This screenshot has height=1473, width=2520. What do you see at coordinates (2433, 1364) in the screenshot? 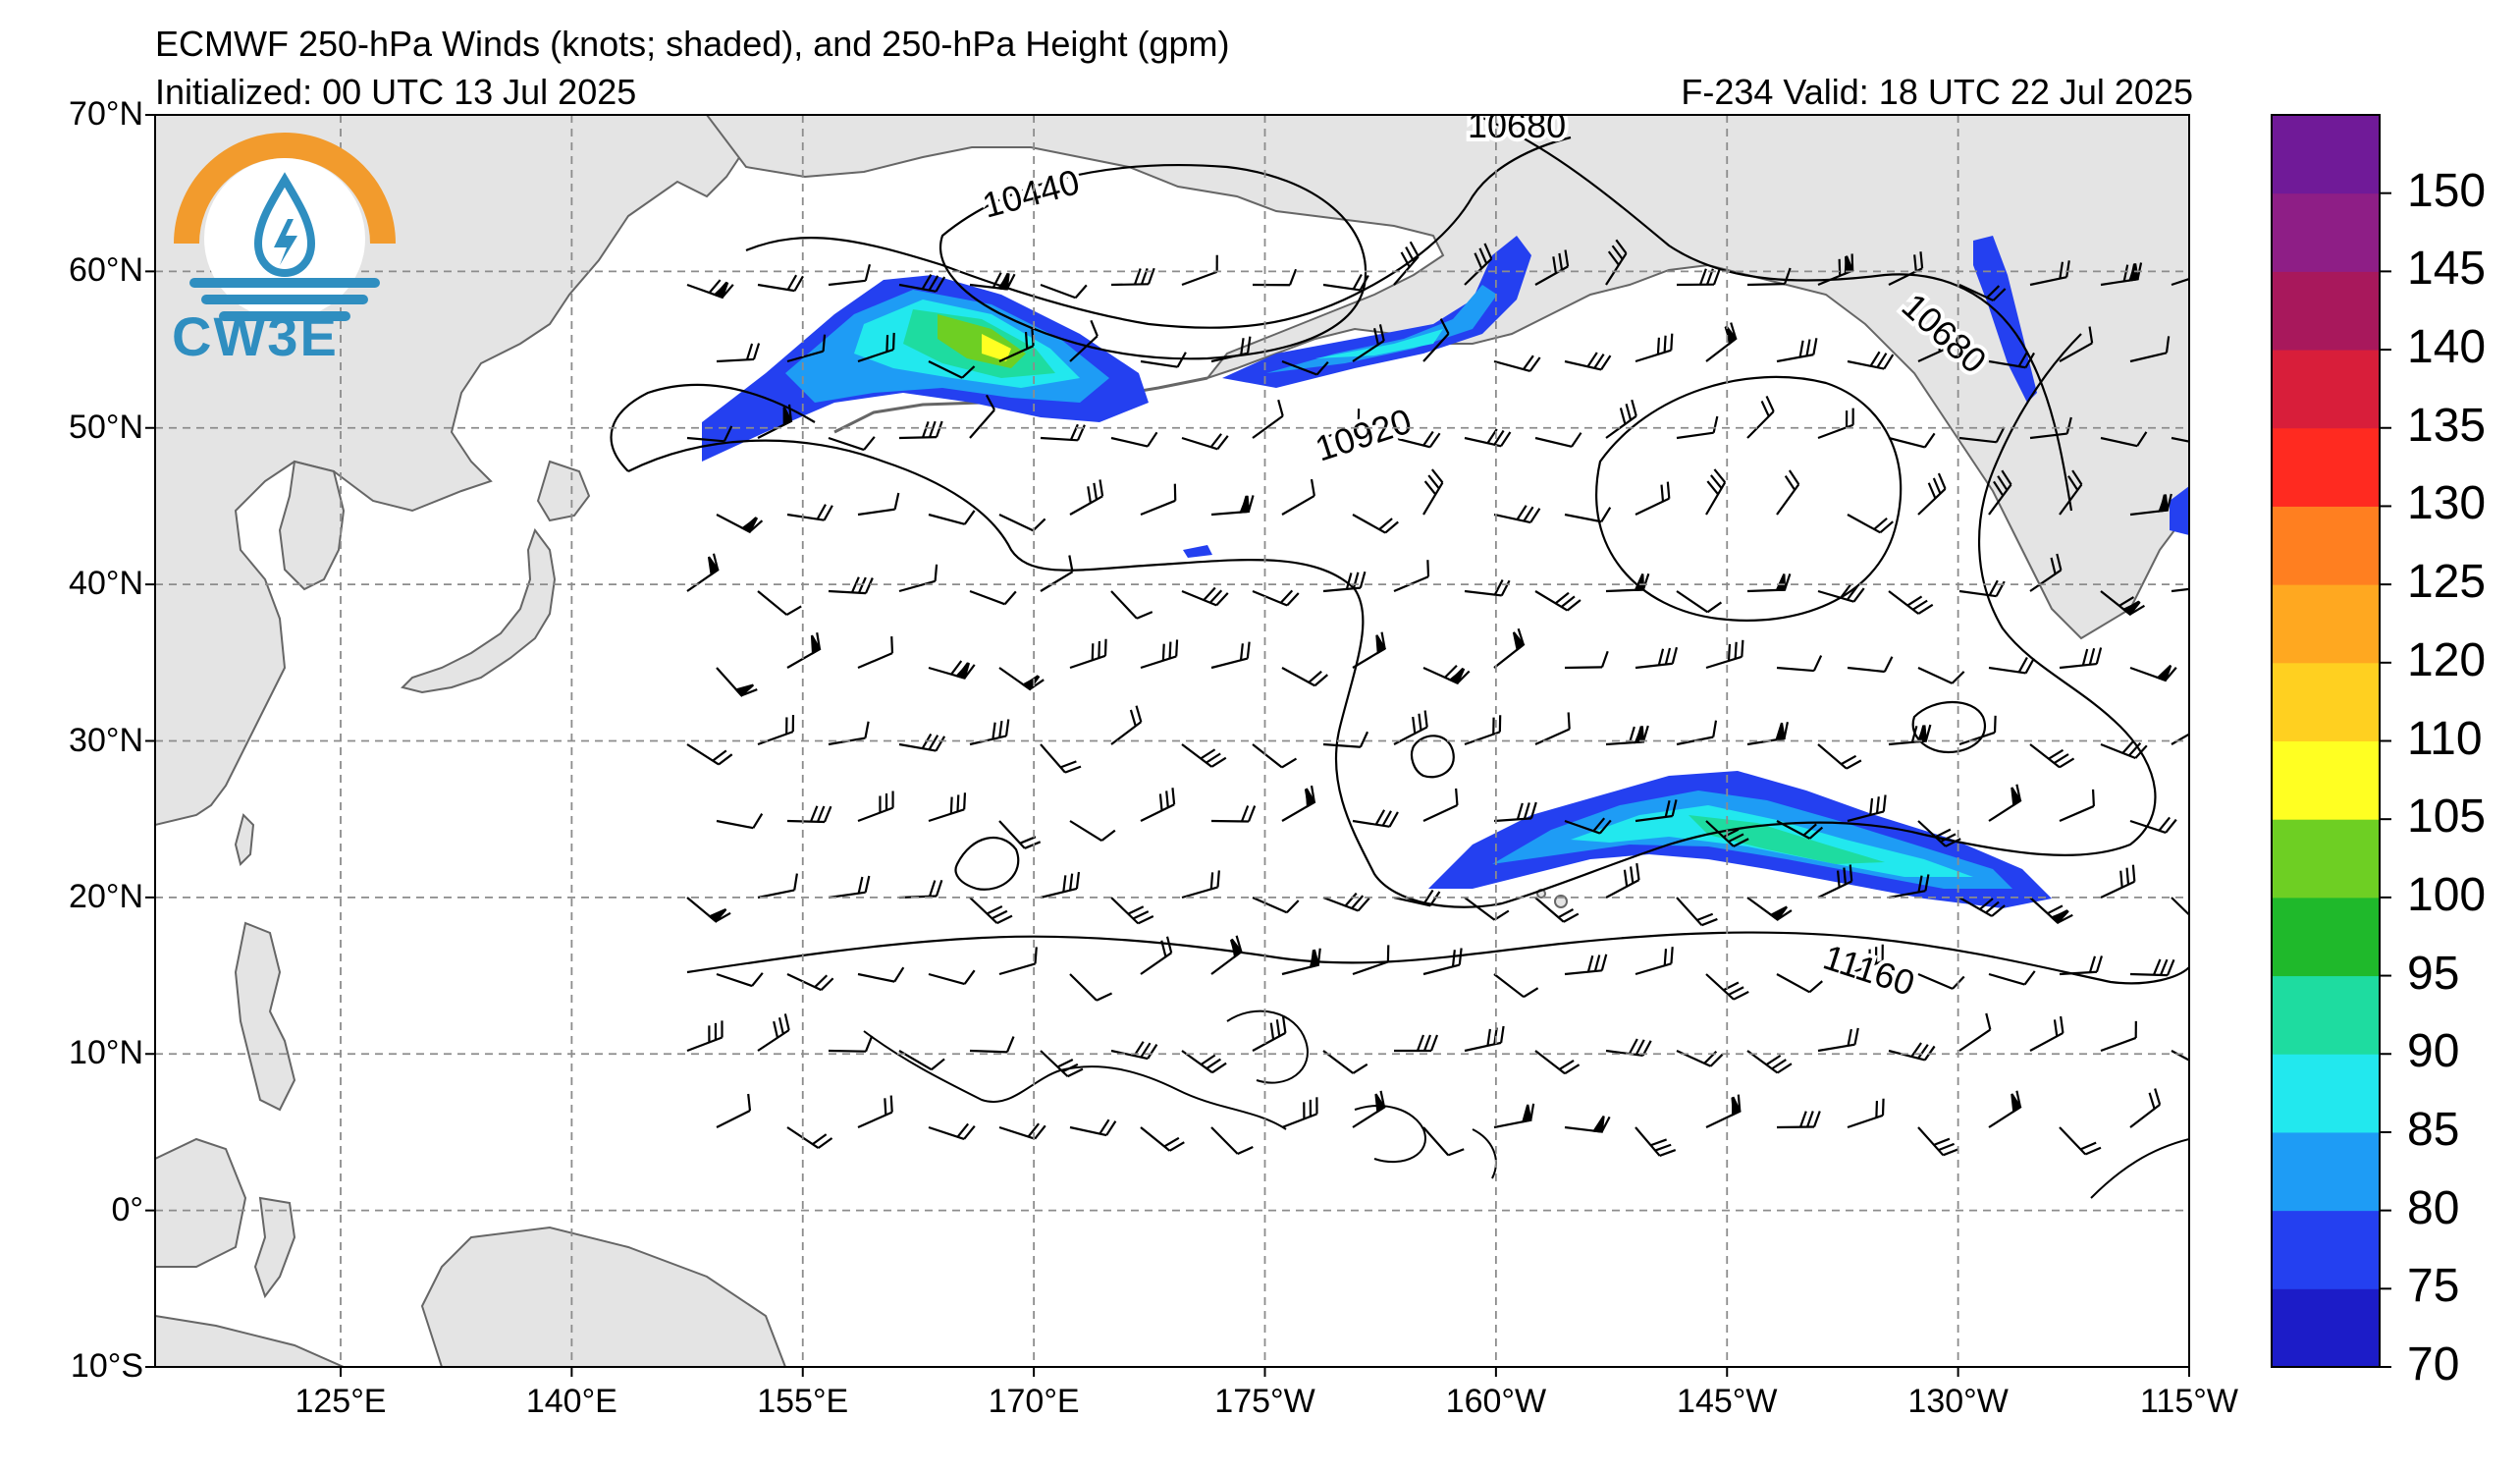
I see `colorbar-label: 70` at bounding box center [2433, 1364].